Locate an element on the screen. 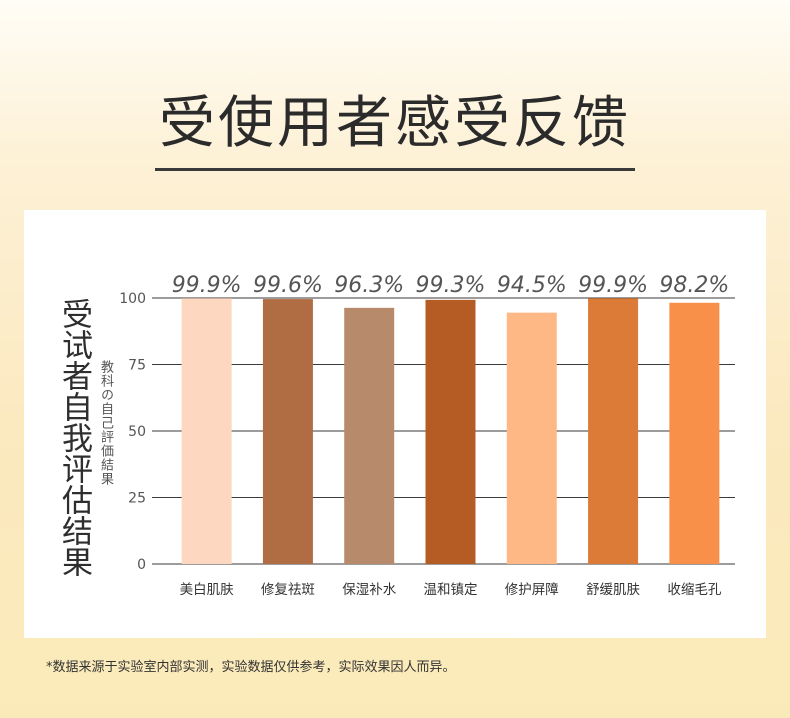 The width and height of the screenshot is (790, 718). category-label: 美白肌肤 is located at coordinates (207, 590).